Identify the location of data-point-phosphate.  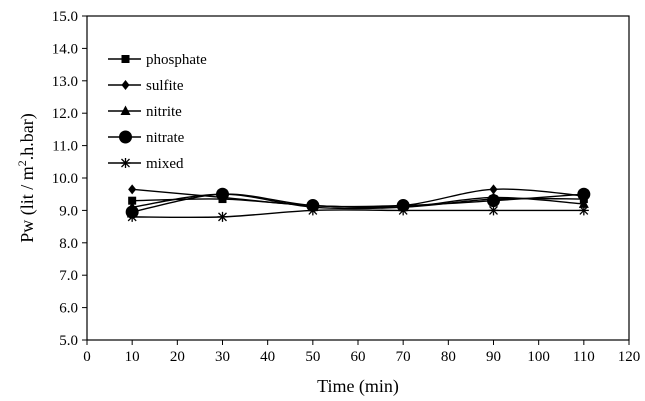
(132, 200).